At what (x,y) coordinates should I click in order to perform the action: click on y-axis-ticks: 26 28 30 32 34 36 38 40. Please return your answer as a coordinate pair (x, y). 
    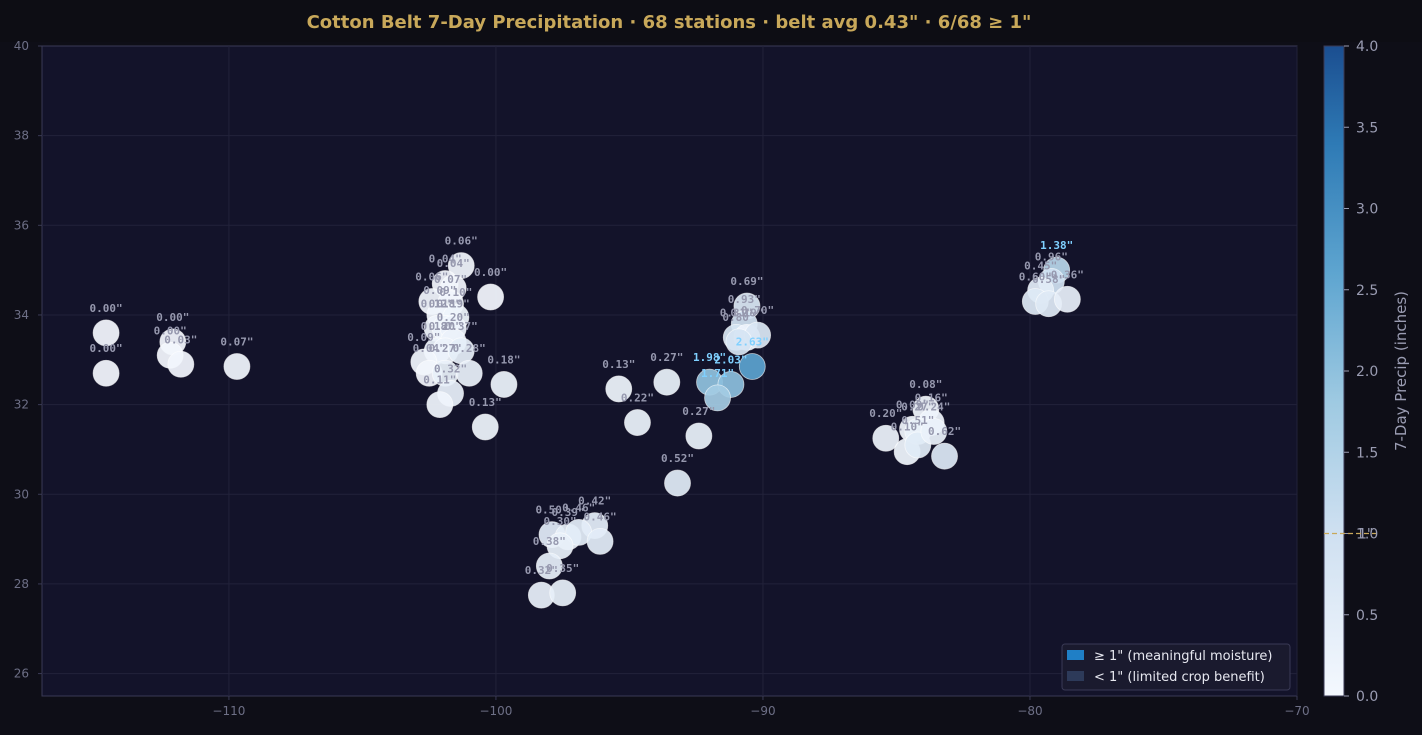
    Looking at the image, I should click on (28, 360).